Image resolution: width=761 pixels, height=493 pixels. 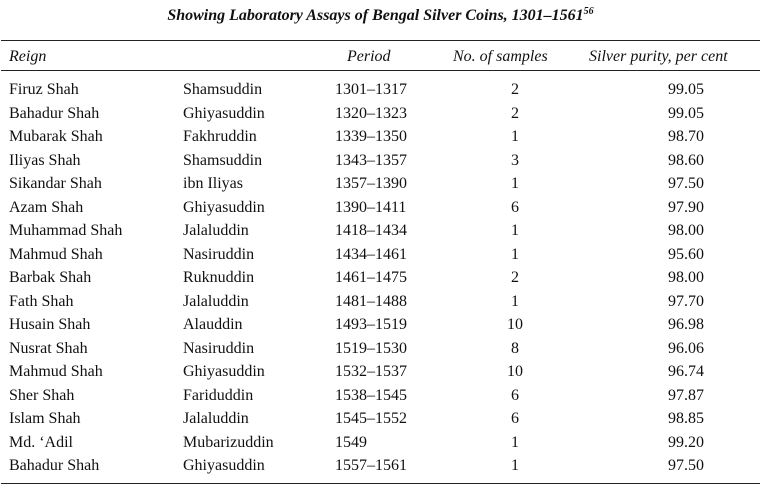 What do you see at coordinates (371, 183) in the screenshot?
I see `cell-period: 1357–1390` at bounding box center [371, 183].